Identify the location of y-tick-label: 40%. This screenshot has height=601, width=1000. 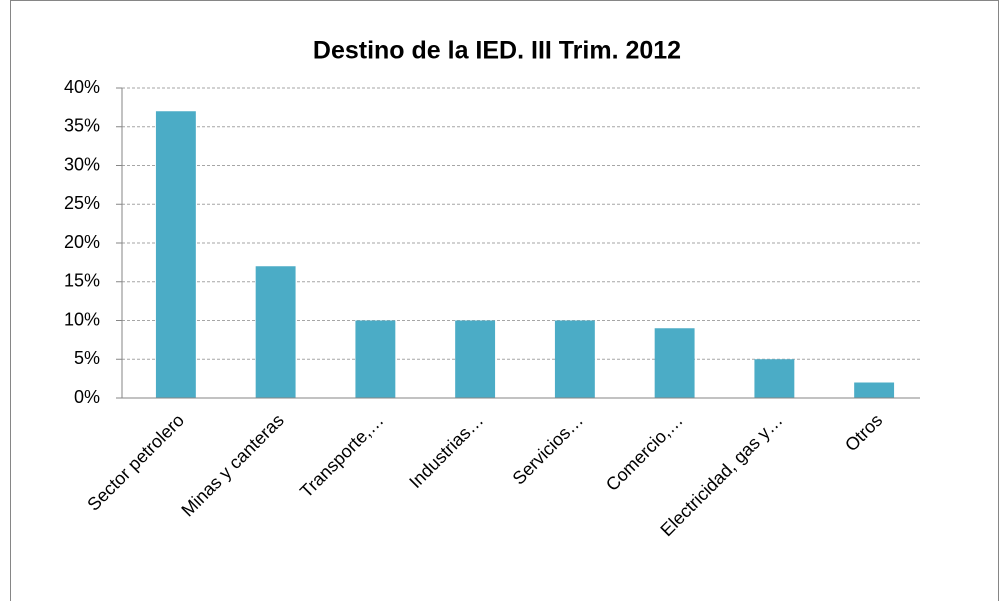
(82, 87).